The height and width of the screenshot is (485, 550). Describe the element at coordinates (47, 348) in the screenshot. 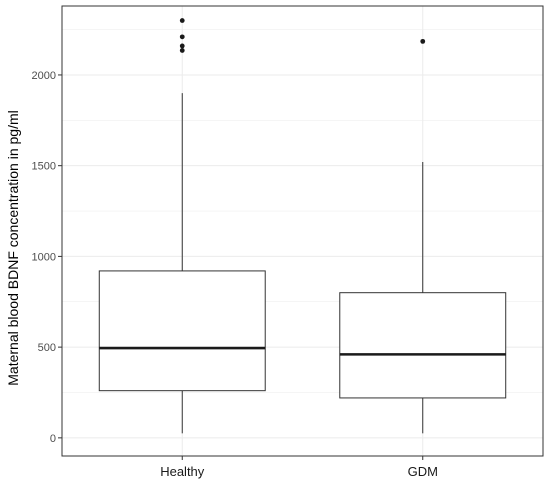

I see `y-tick-label: 500` at that location.